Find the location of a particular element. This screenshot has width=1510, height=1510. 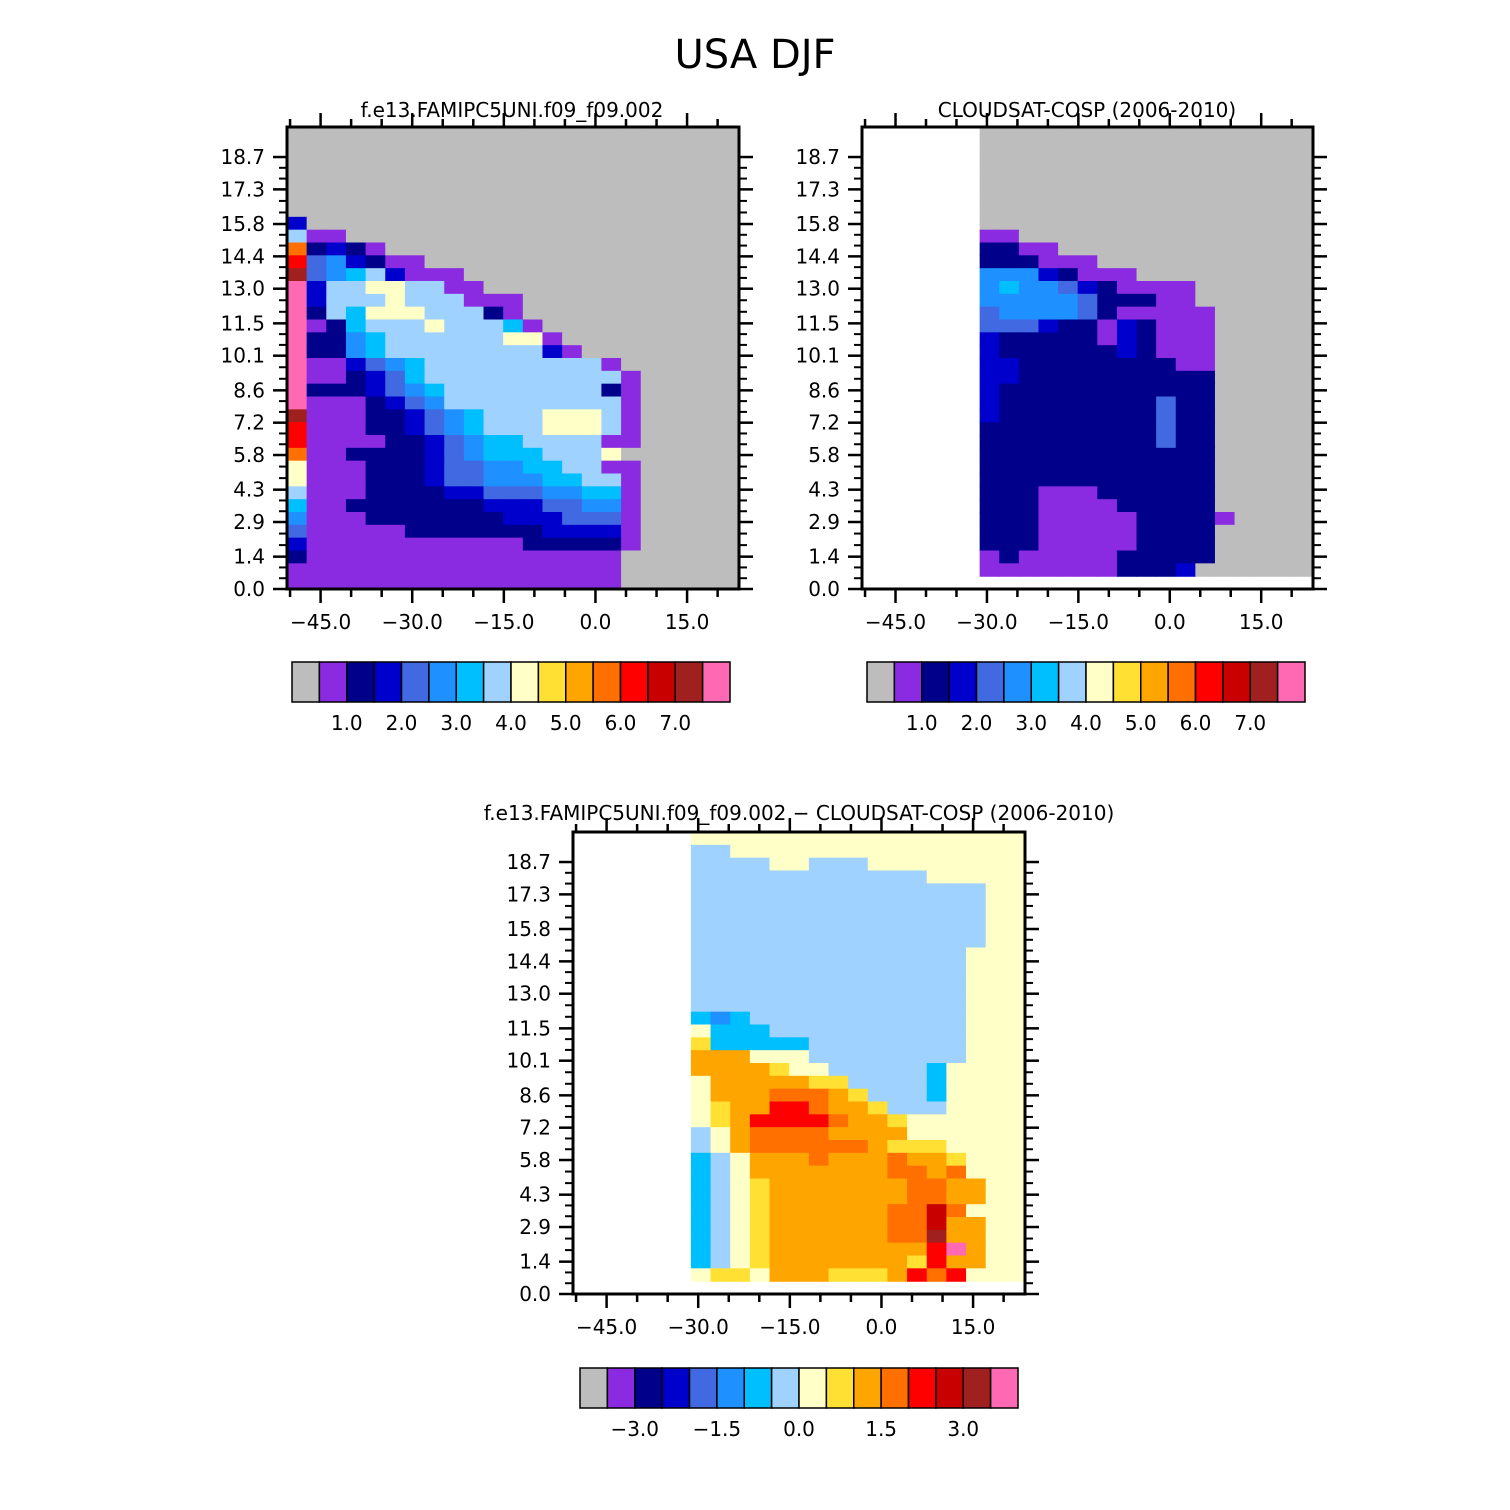

plot-frame is located at coordinates (513, 358).